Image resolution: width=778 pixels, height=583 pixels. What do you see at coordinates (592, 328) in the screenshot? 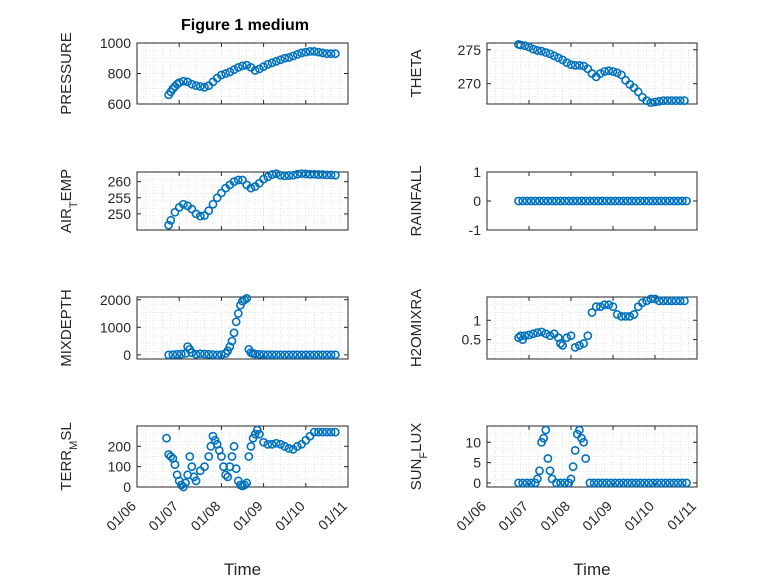
I see `axes-box` at bounding box center [592, 328].